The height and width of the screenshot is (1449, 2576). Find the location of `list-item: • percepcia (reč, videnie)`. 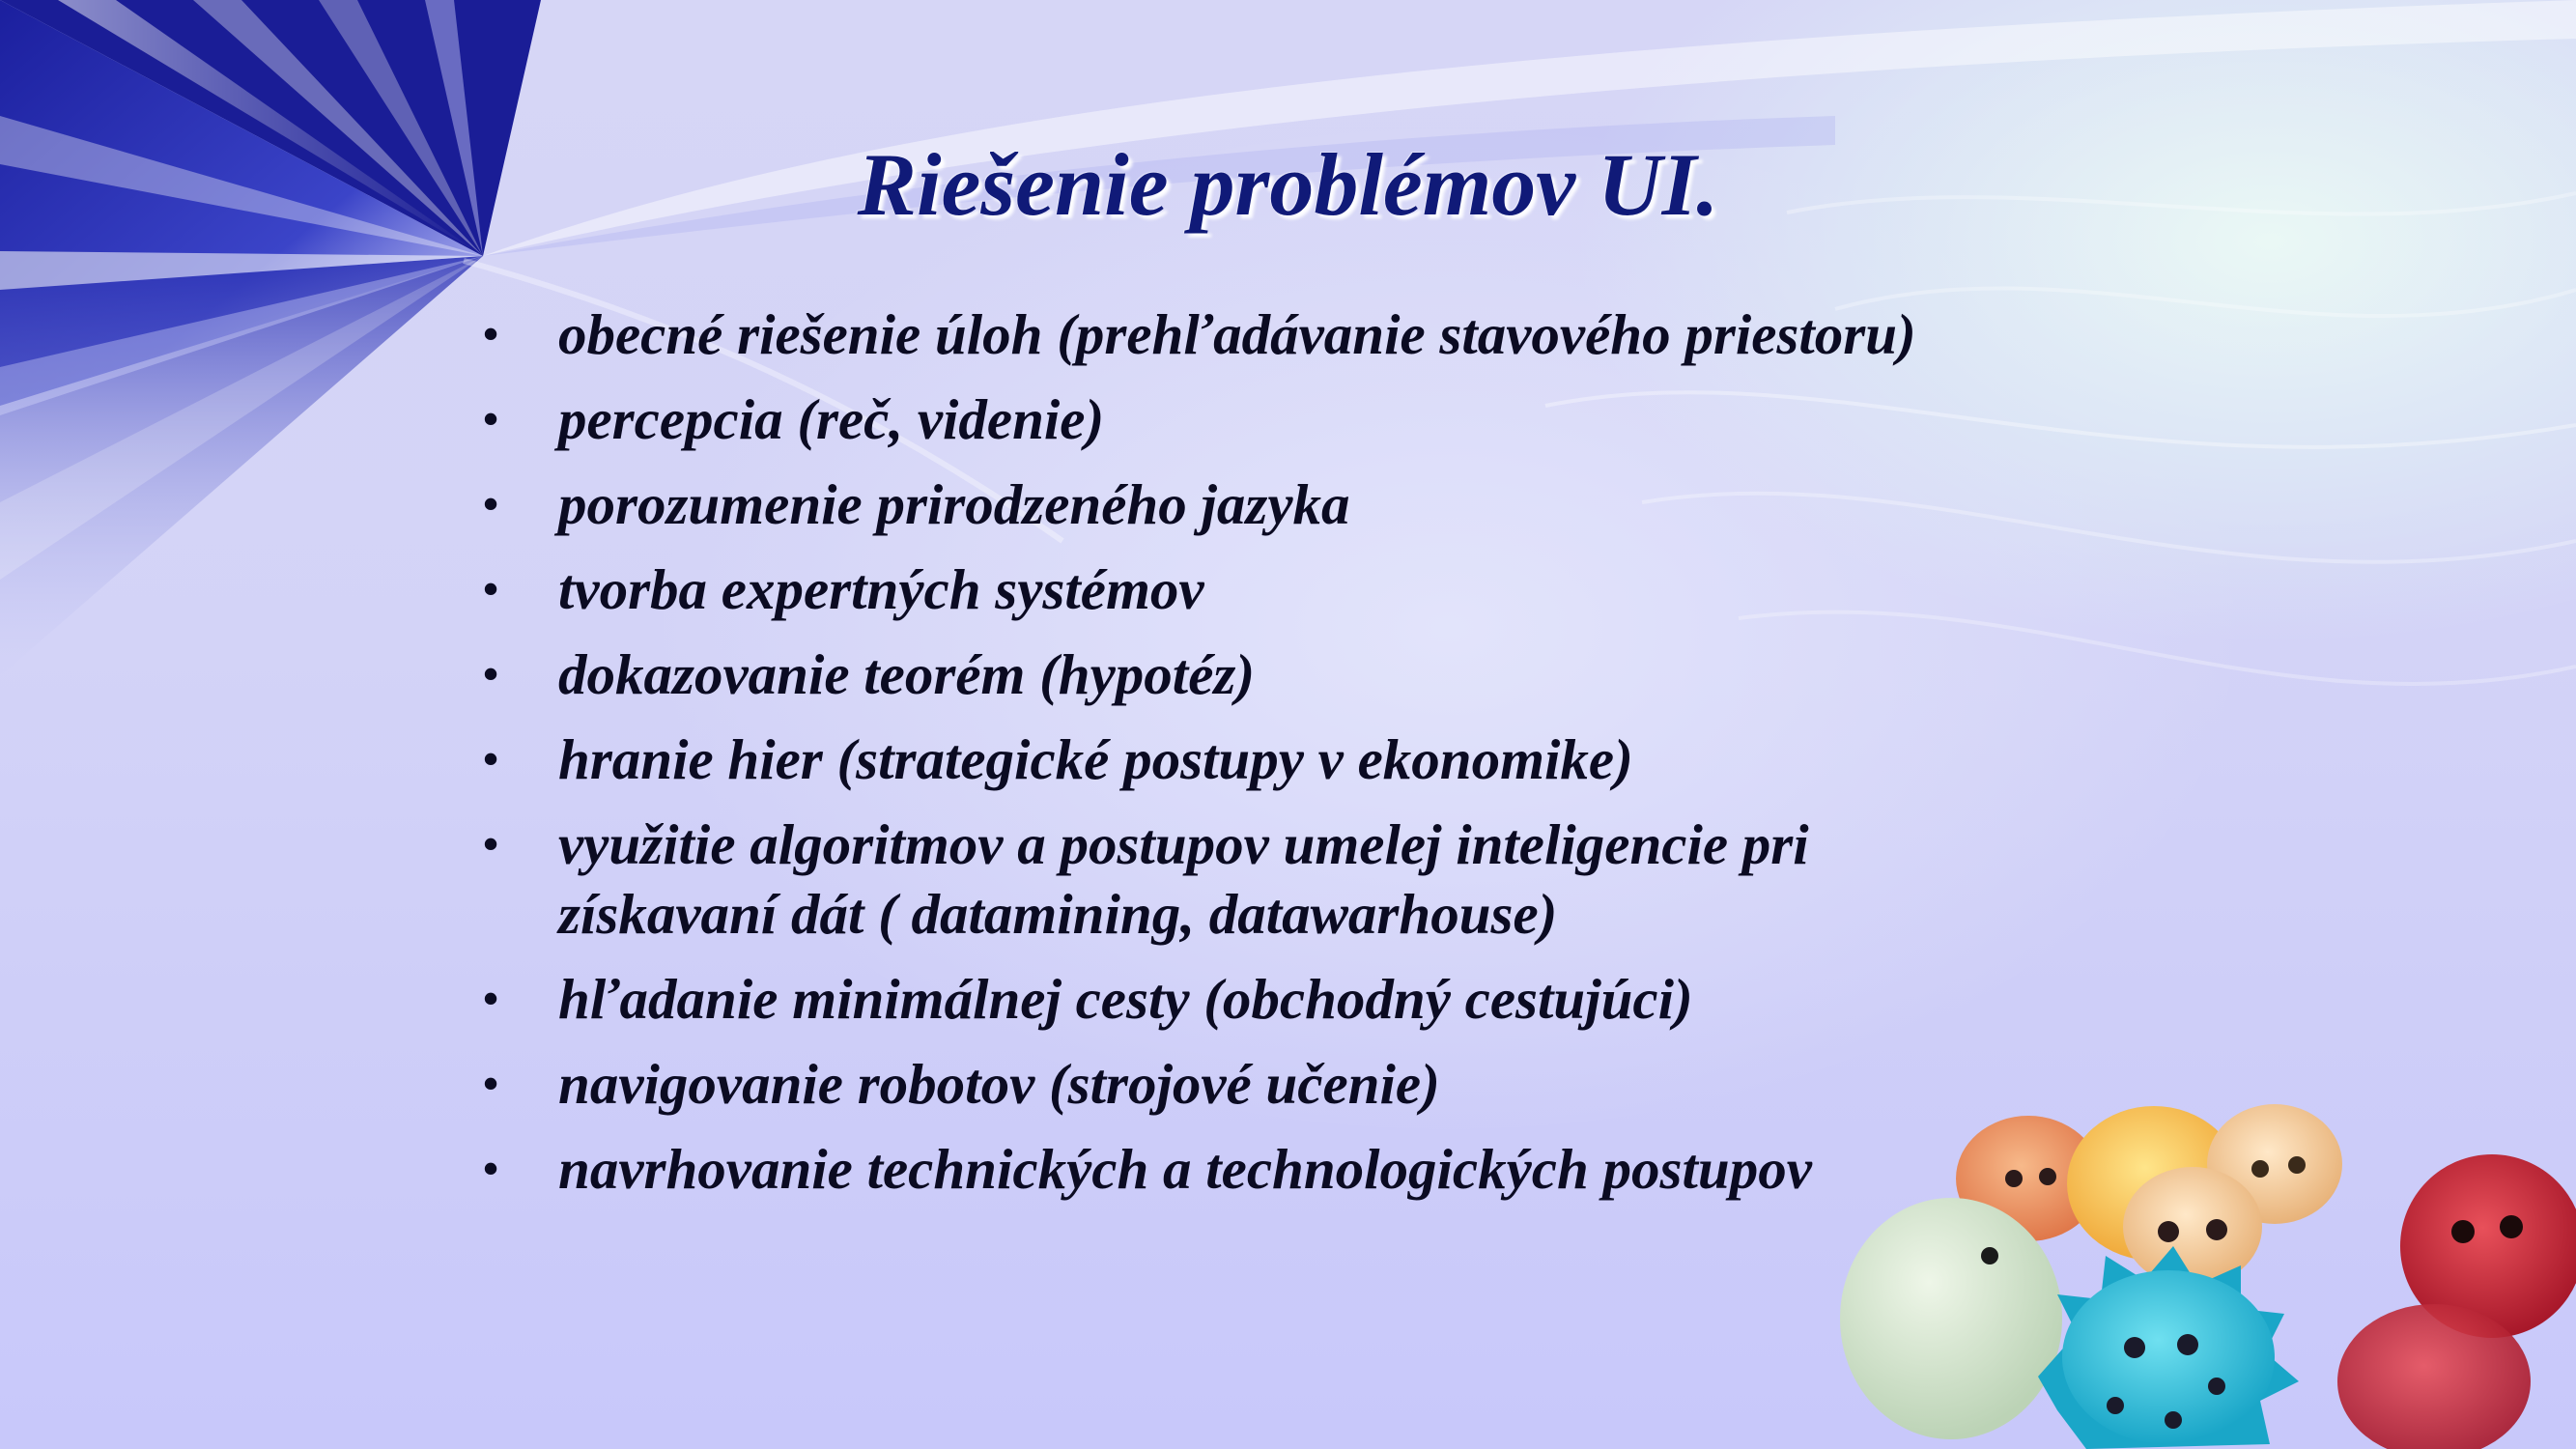

list-item: • percepcia (reč, videnie) is located at coordinates (1236, 419).